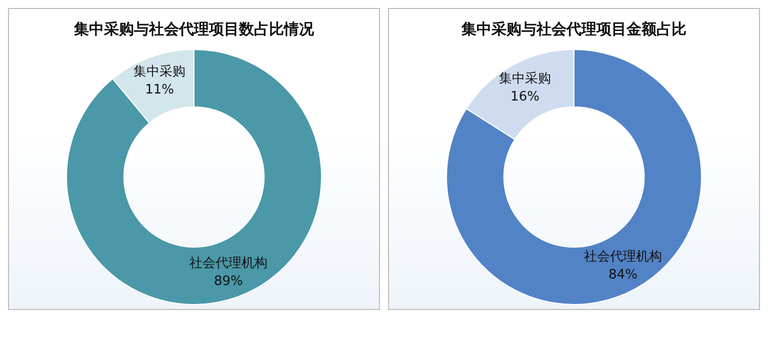 Image resolution: width=768 pixels, height=340 pixels. What do you see at coordinates (623, 274) in the screenshot?
I see `data-label: 84%` at bounding box center [623, 274].